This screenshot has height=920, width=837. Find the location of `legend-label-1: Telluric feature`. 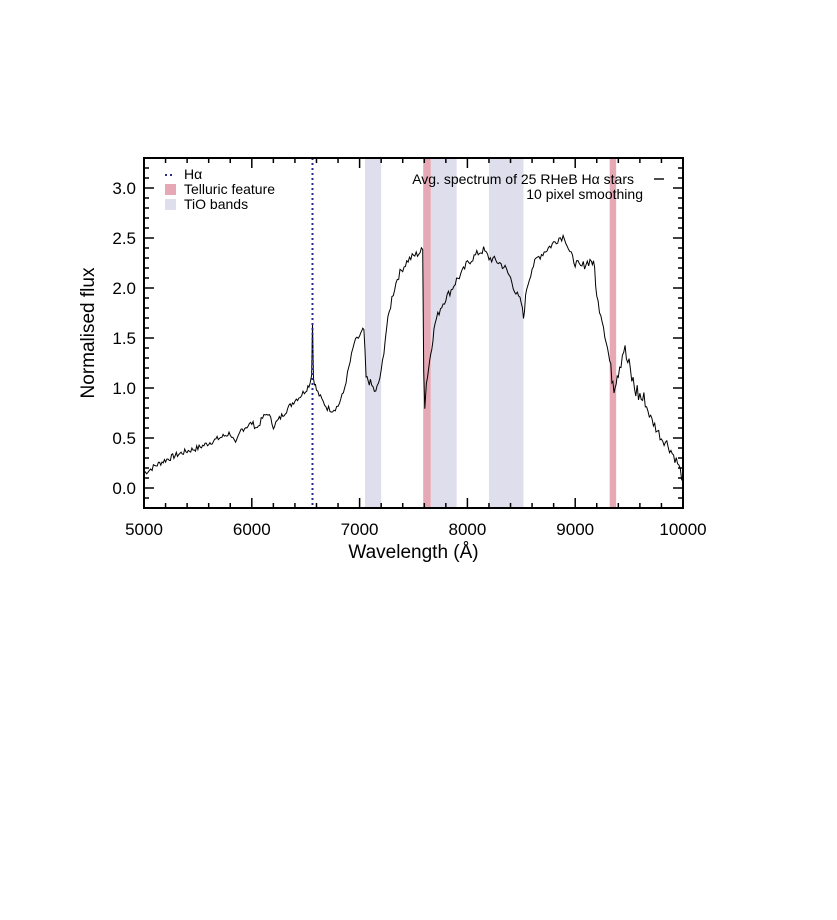

legend-label-1: Telluric feature is located at coordinates (229, 189).